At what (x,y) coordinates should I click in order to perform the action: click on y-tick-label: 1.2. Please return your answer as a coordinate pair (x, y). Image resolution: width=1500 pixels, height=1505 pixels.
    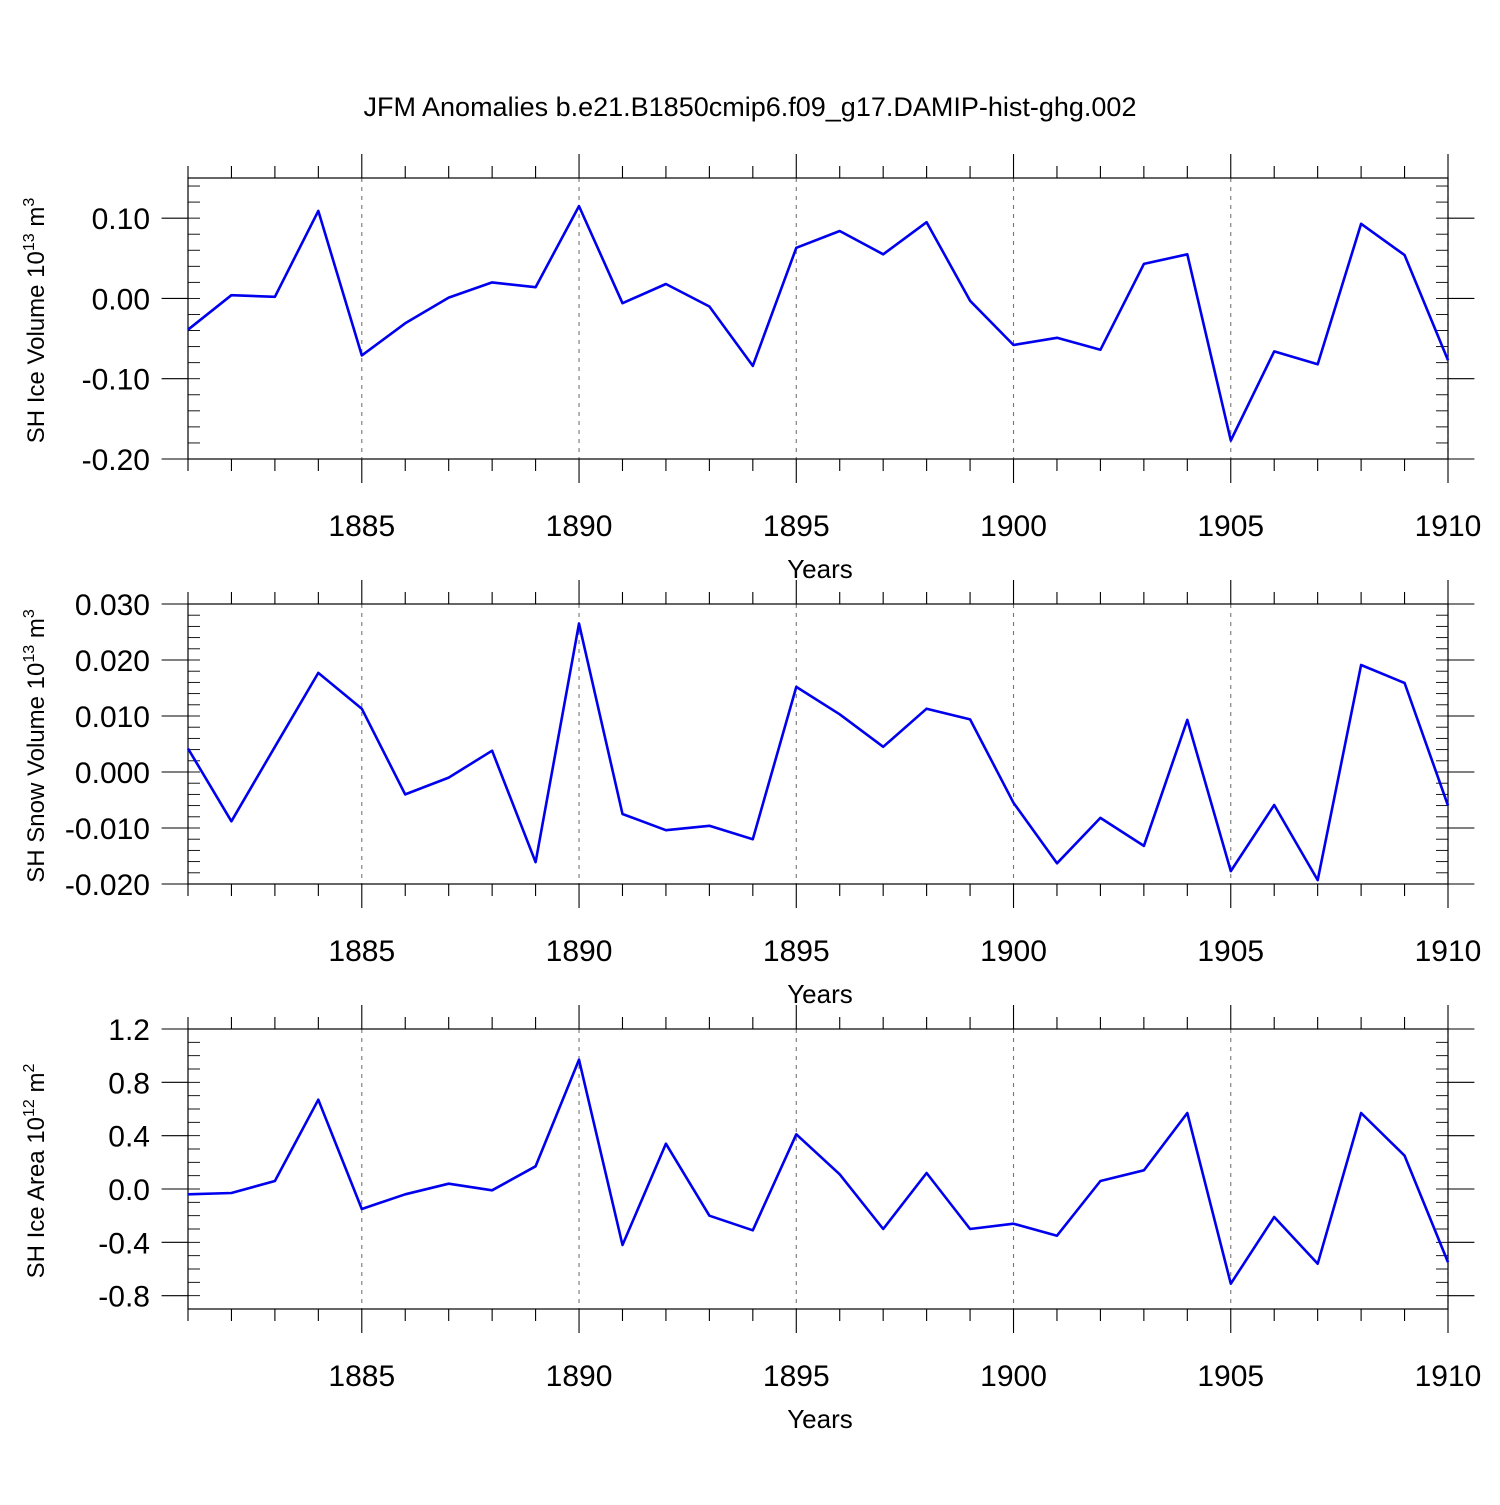
    Looking at the image, I should click on (129, 1030).